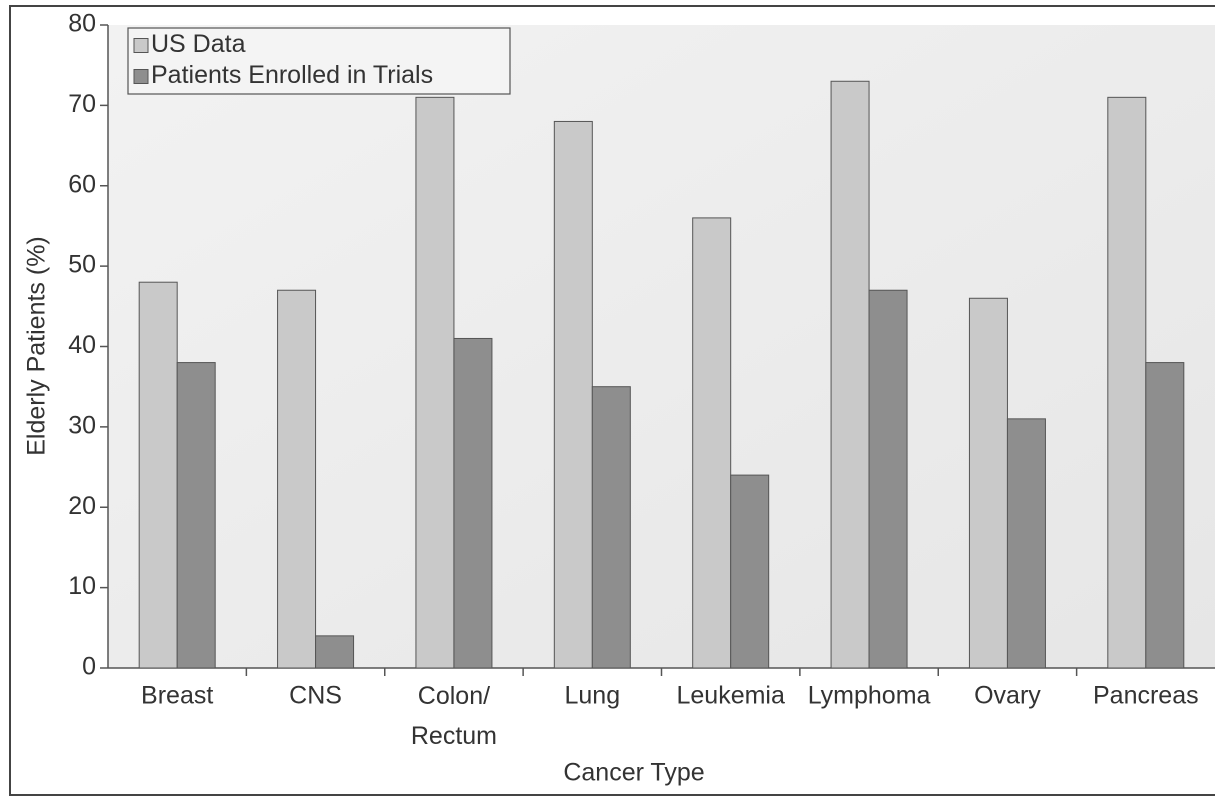 Image resolution: width=1215 pixels, height=799 pixels. Describe the element at coordinates (315, 696) in the screenshot. I see `x-tick-label: CNS` at that location.